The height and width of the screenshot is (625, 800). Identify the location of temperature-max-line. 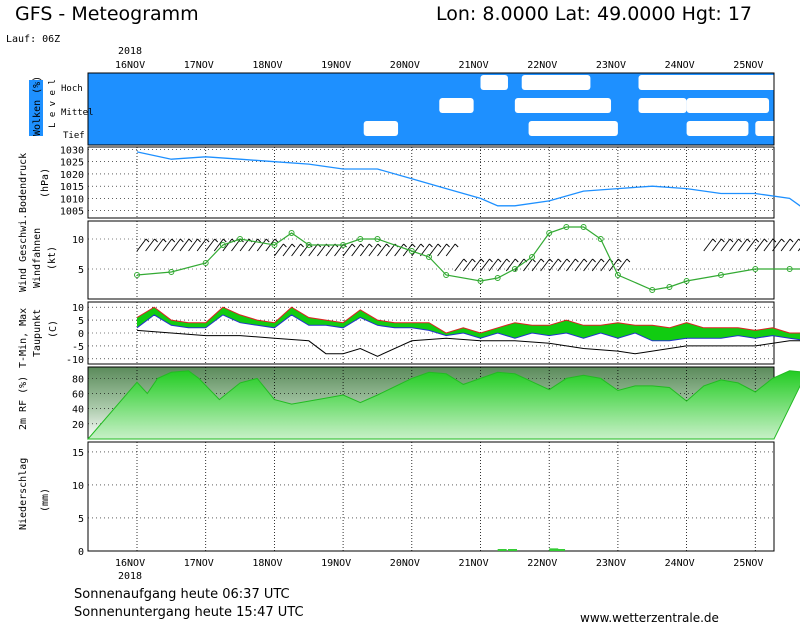
(468, 320).